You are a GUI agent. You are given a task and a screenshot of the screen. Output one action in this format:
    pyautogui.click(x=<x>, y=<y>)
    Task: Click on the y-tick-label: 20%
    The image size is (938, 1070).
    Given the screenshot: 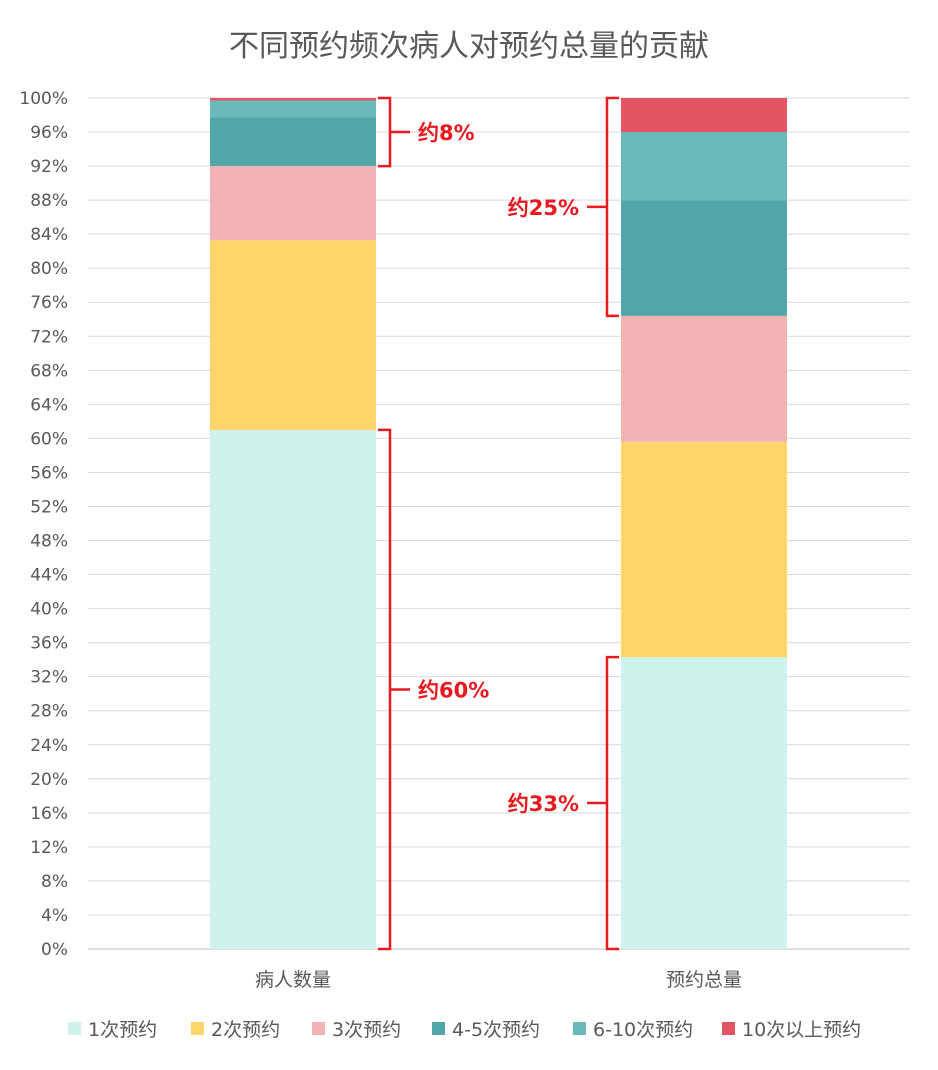 What is the action you would take?
    pyautogui.click(x=49, y=780)
    